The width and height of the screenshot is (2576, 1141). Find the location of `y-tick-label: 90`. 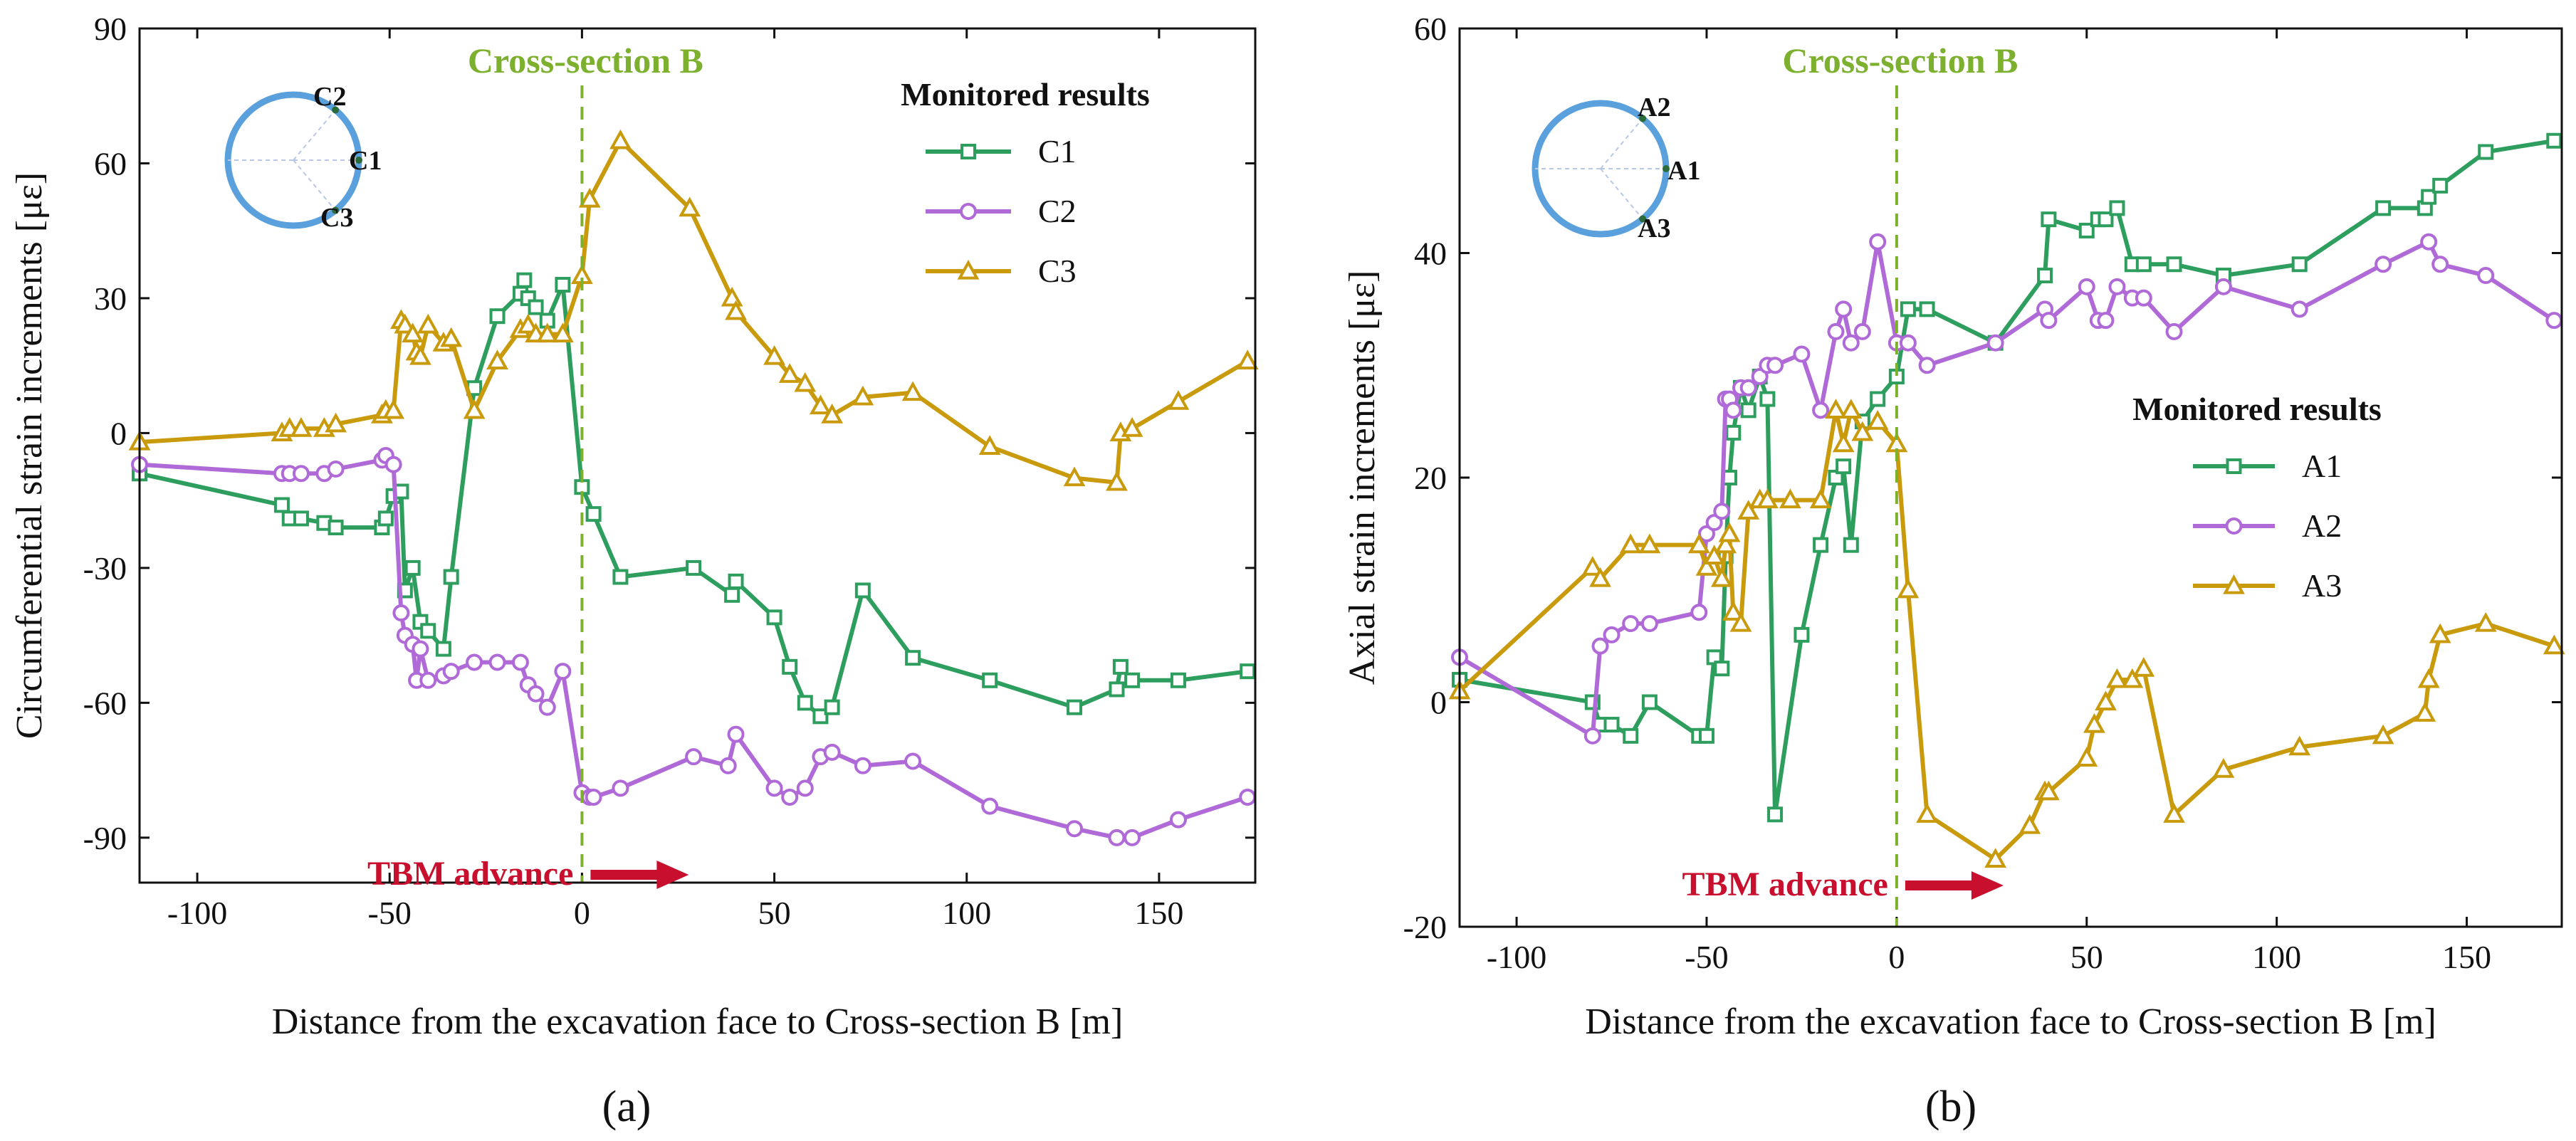

y-tick-label: 90 is located at coordinates (110, 29).